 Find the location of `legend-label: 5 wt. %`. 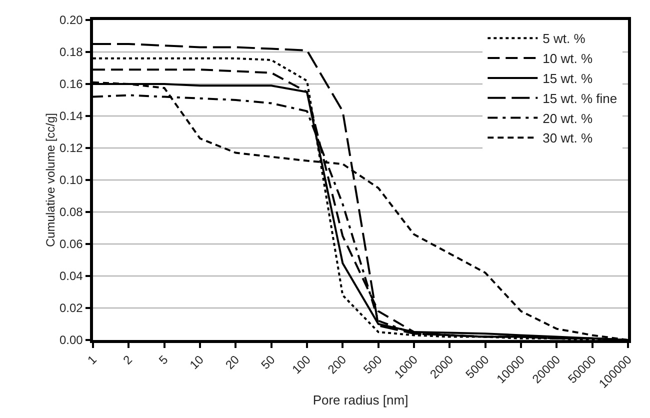

legend-label: 5 wt. % is located at coordinates (564, 38).